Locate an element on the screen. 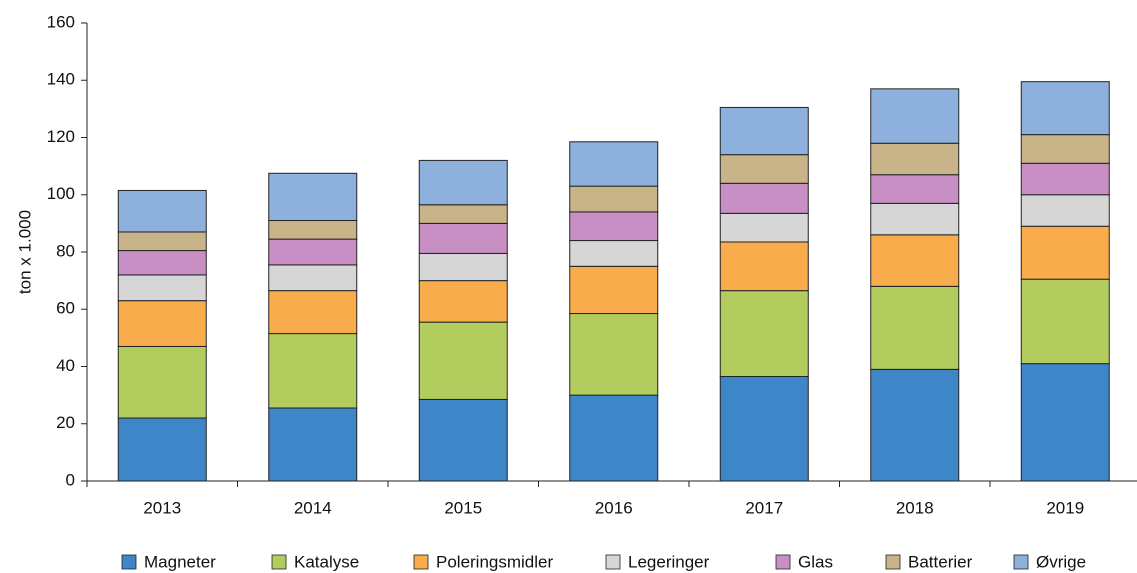 The width and height of the screenshot is (1137, 573). y-tick-label: 60 is located at coordinates (65, 308).